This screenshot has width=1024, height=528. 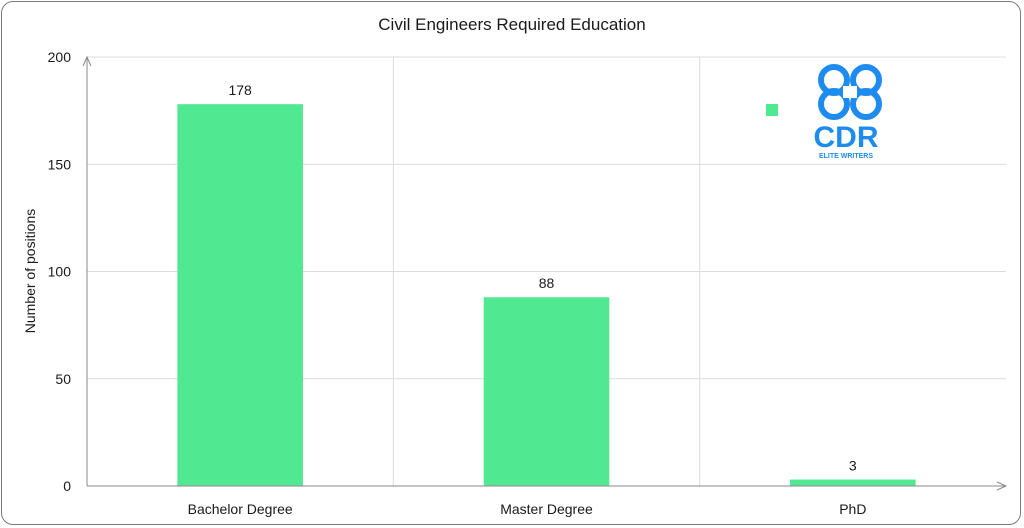 What do you see at coordinates (511, 24) in the screenshot?
I see `chart-title: Civil Engineers Required Education` at bounding box center [511, 24].